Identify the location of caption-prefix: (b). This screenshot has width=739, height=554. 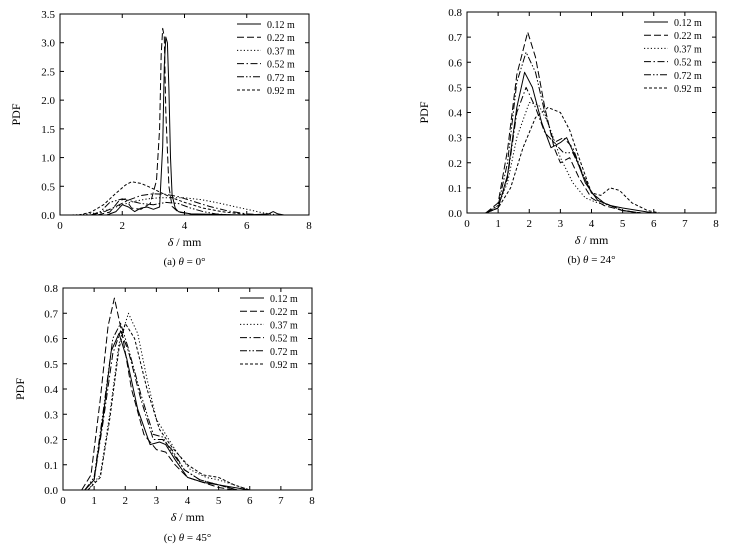
(575, 260).